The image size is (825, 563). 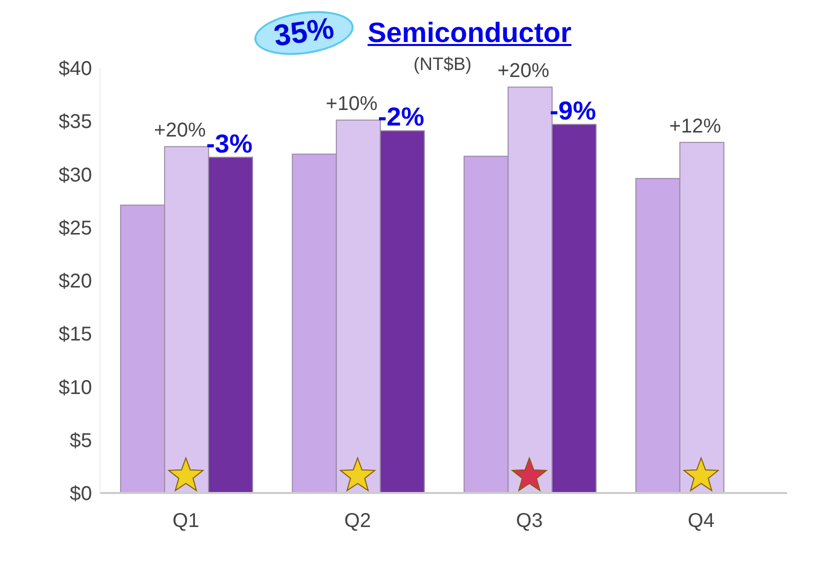 I want to click on annotation: -9%, so click(x=573, y=110).